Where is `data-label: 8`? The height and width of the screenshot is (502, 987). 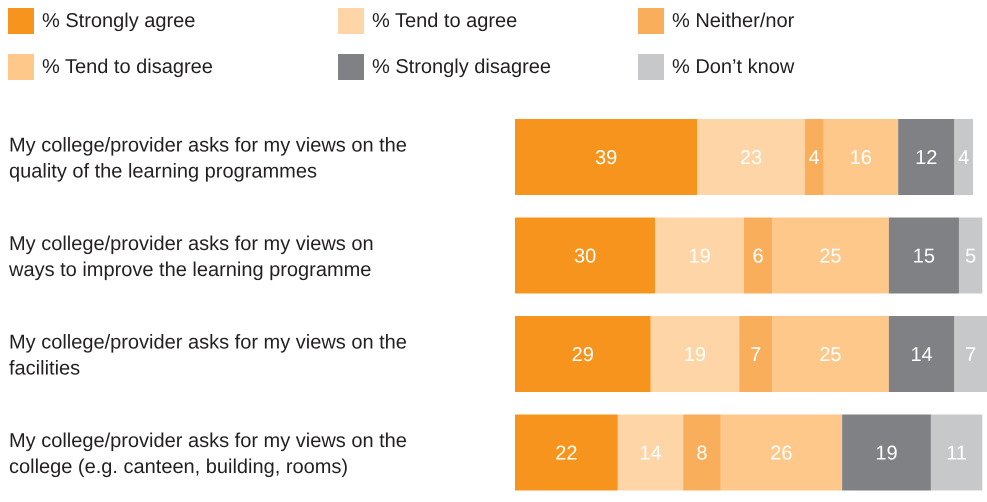
data-label: 8 is located at coordinates (702, 453).